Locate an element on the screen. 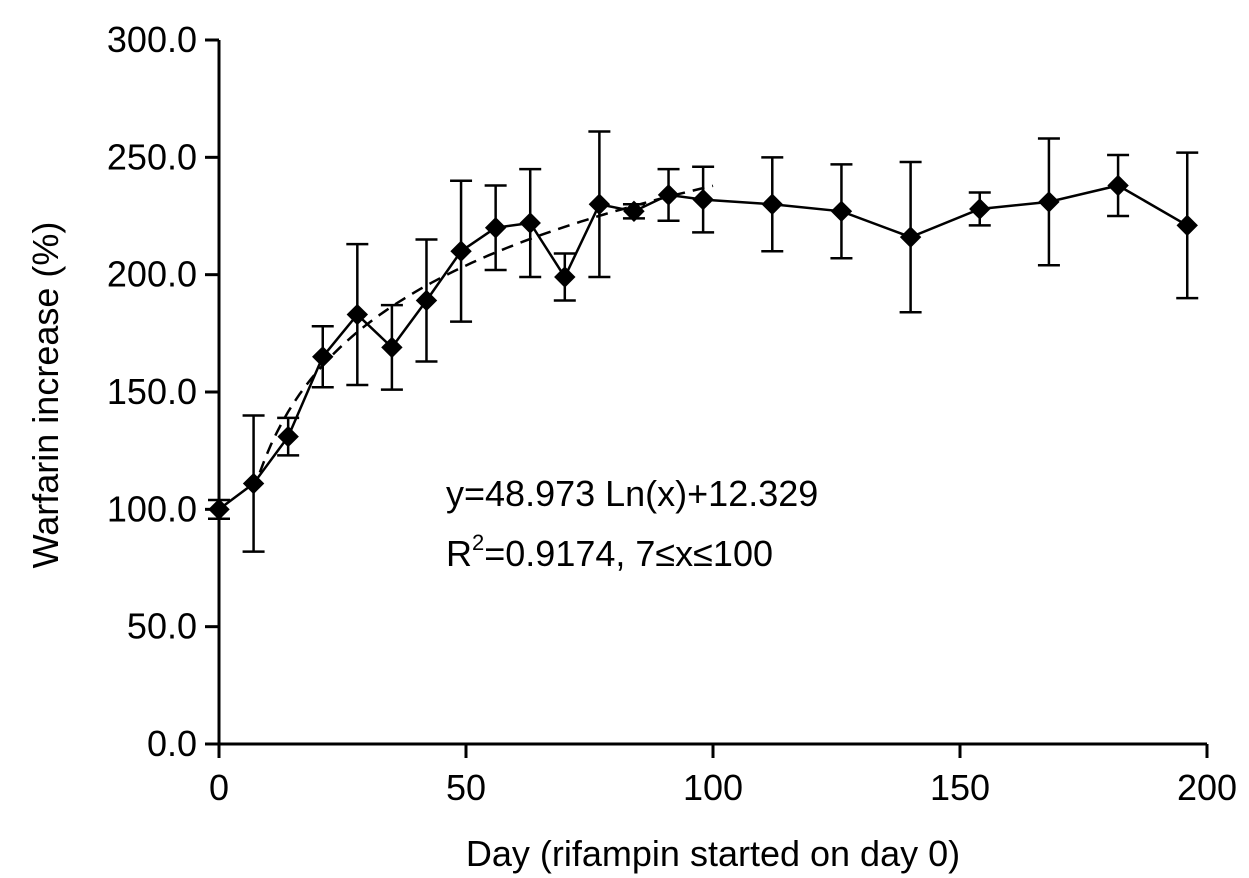 Image resolution: width=1249 pixels, height=878 pixels. fit-r-squared-label: R2=0.9174, 7≤x≤100 is located at coordinates (609, 552).